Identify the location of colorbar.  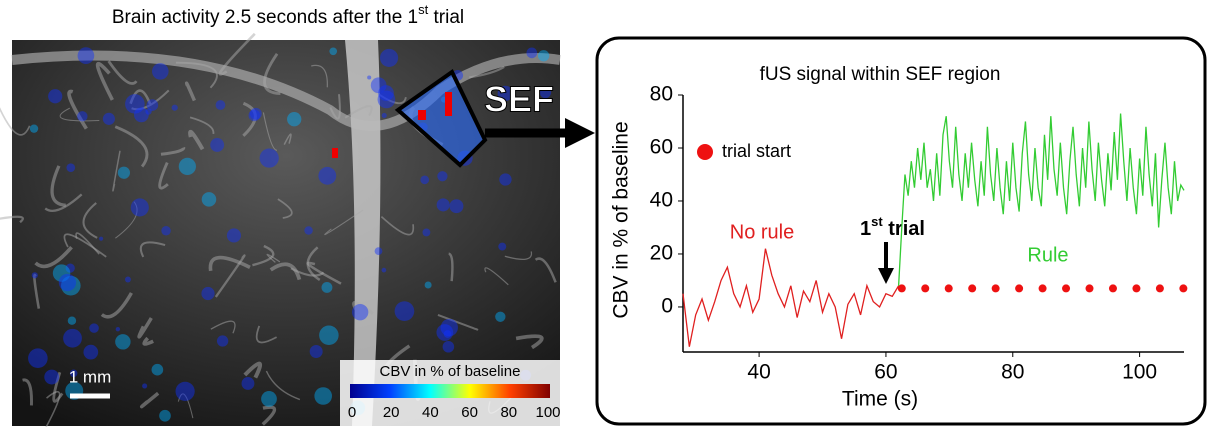
(450, 391).